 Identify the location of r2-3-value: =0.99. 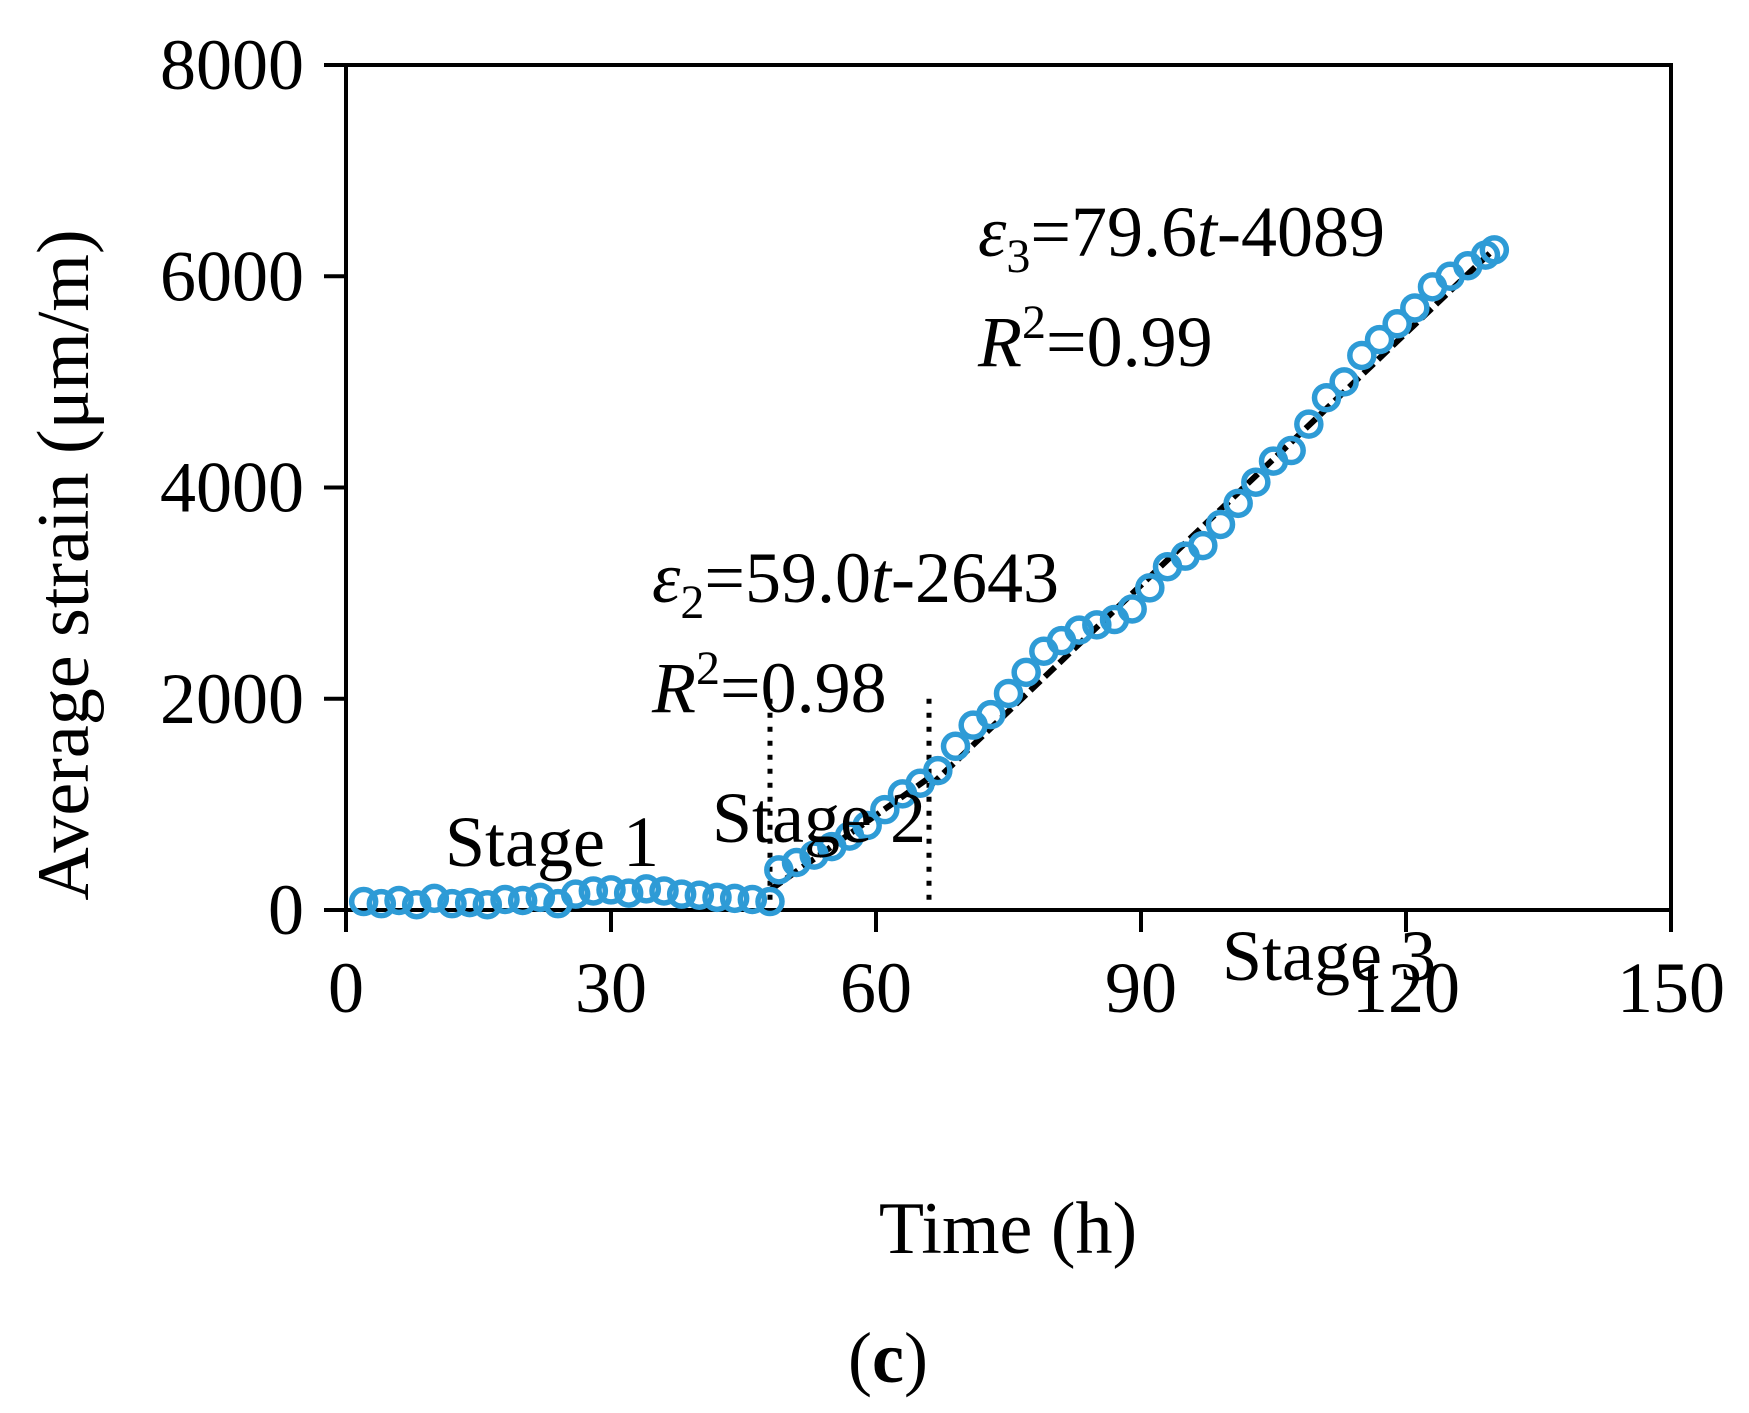
(1129, 342).